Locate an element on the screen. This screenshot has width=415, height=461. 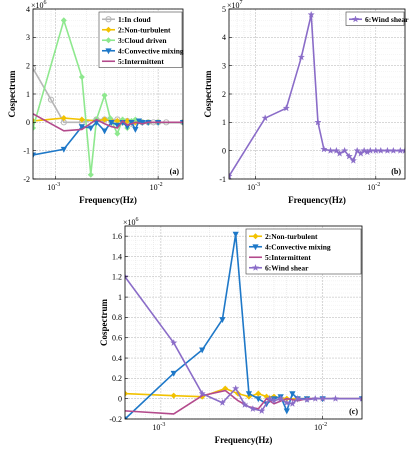
y-tick-label: 1.2 is located at coordinates (117, 277).